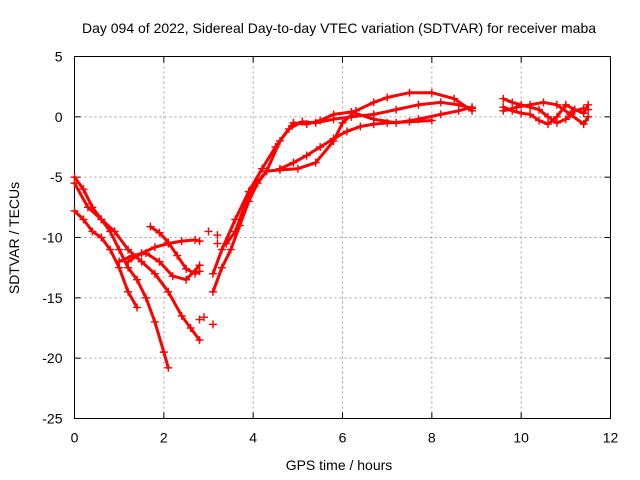 The height and width of the screenshot is (480, 640). Describe the element at coordinates (253, 438) in the screenshot. I see `x-tick-label: 4` at that location.